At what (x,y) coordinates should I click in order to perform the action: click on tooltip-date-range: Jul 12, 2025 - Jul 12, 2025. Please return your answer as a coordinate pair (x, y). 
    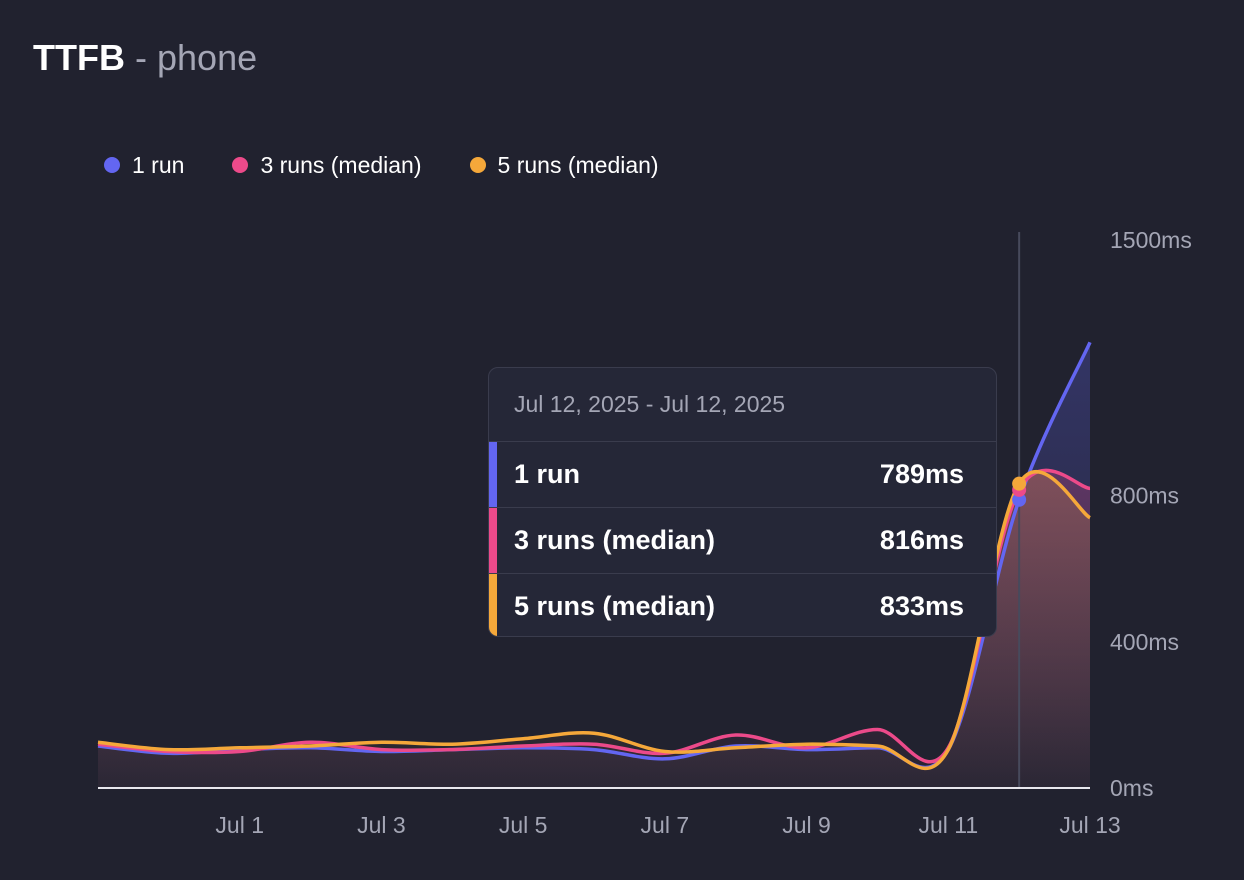
    Looking at the image, I should click on (742, 405).